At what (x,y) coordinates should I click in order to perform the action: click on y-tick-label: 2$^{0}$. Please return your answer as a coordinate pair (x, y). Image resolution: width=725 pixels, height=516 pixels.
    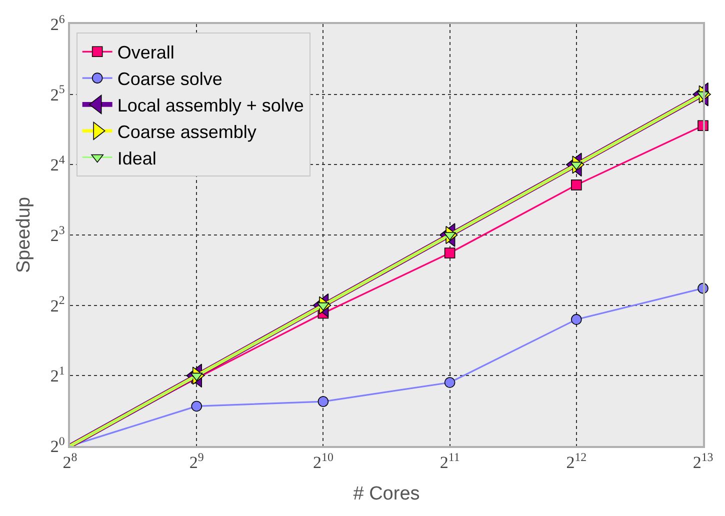
    Looking at the image, I should click on (57, 445).